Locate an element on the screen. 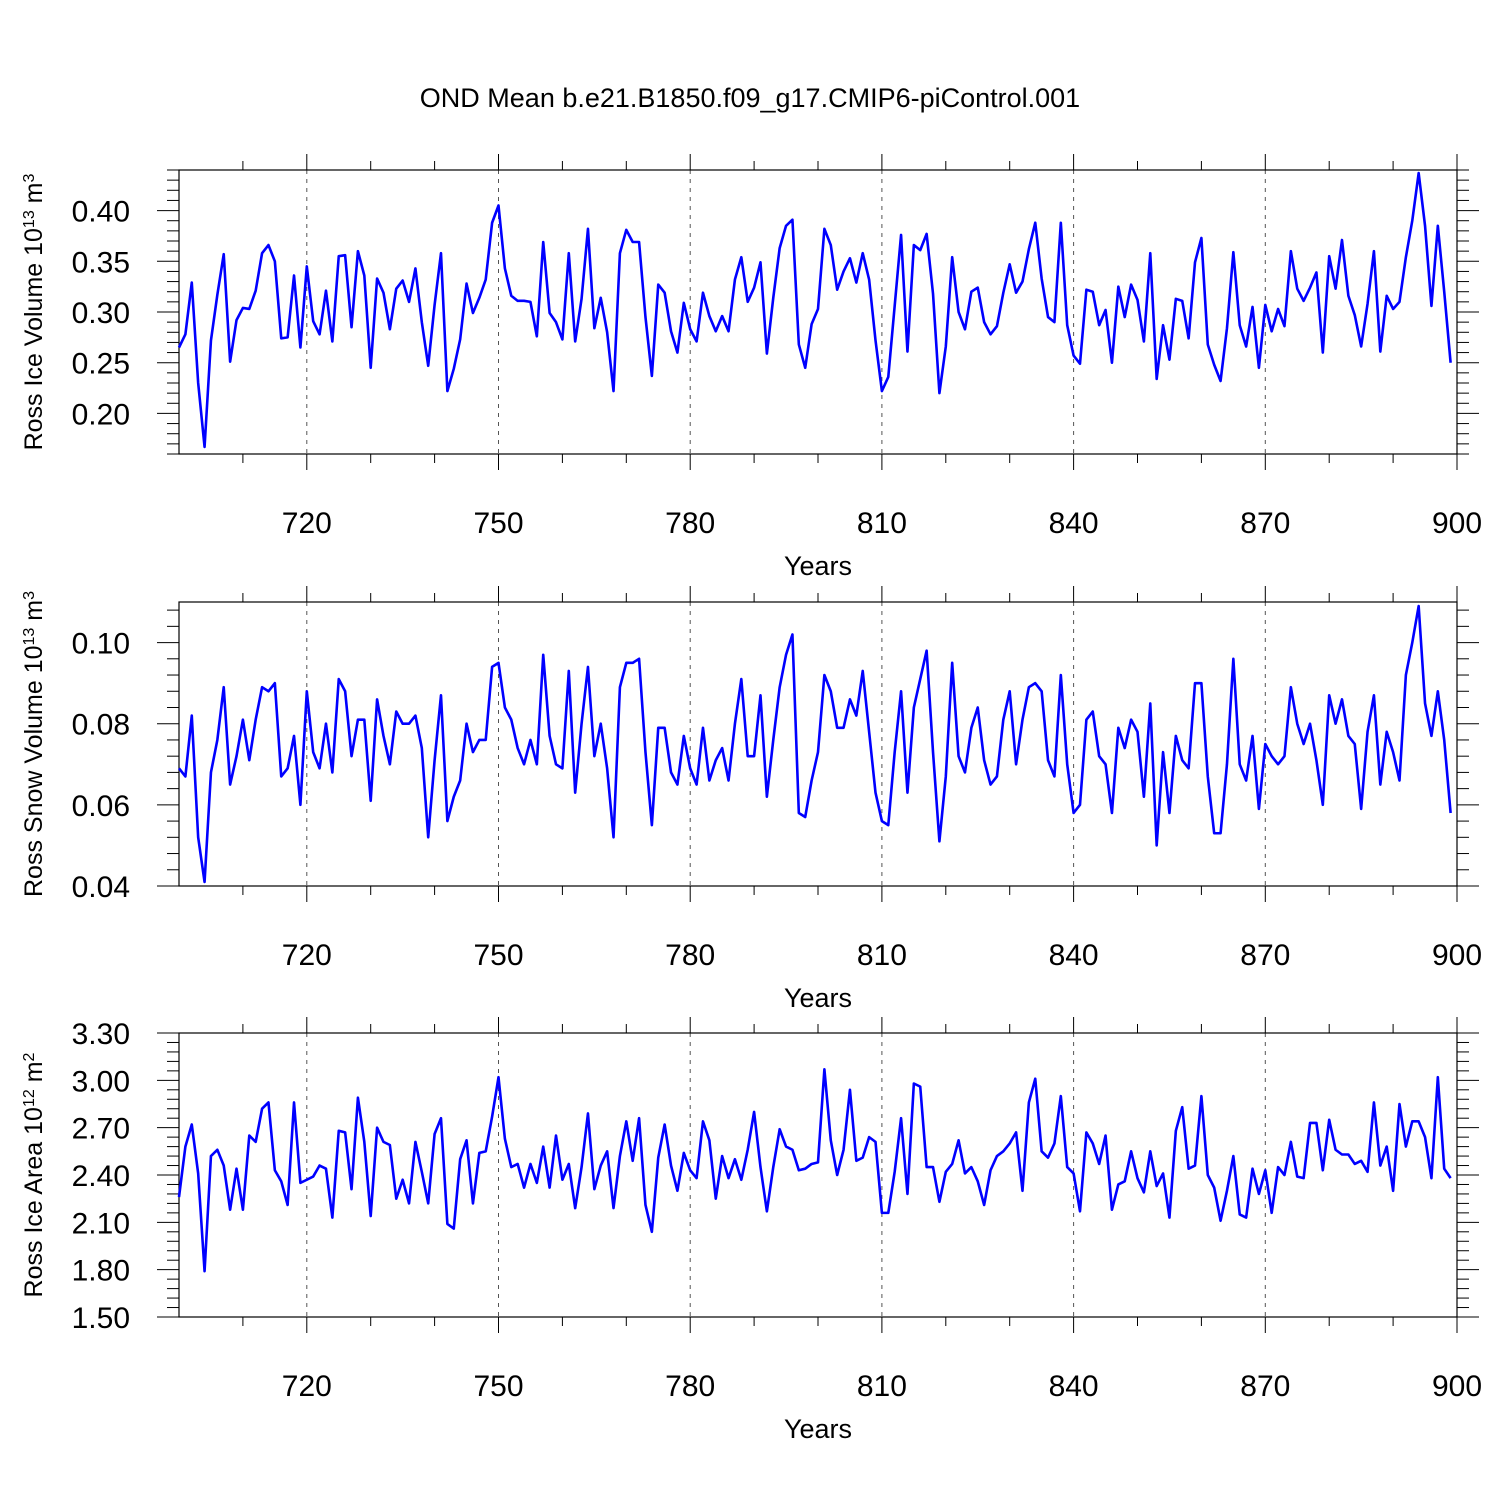 The height and width of the screenshot is (1500, 1500). series-line is located at coordinates (814, 1170).